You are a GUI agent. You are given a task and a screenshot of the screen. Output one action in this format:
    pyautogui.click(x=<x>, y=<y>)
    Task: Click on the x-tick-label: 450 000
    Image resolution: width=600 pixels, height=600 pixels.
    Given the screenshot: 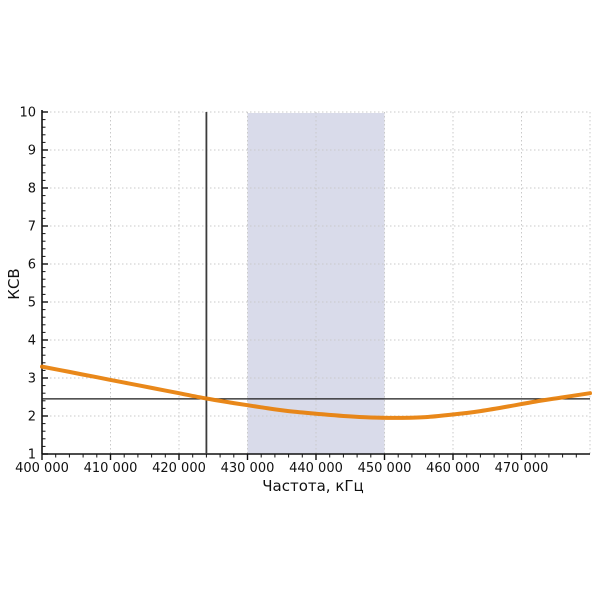 What is the action you would take?
    pyautogui.click(x=385, y=468)
    